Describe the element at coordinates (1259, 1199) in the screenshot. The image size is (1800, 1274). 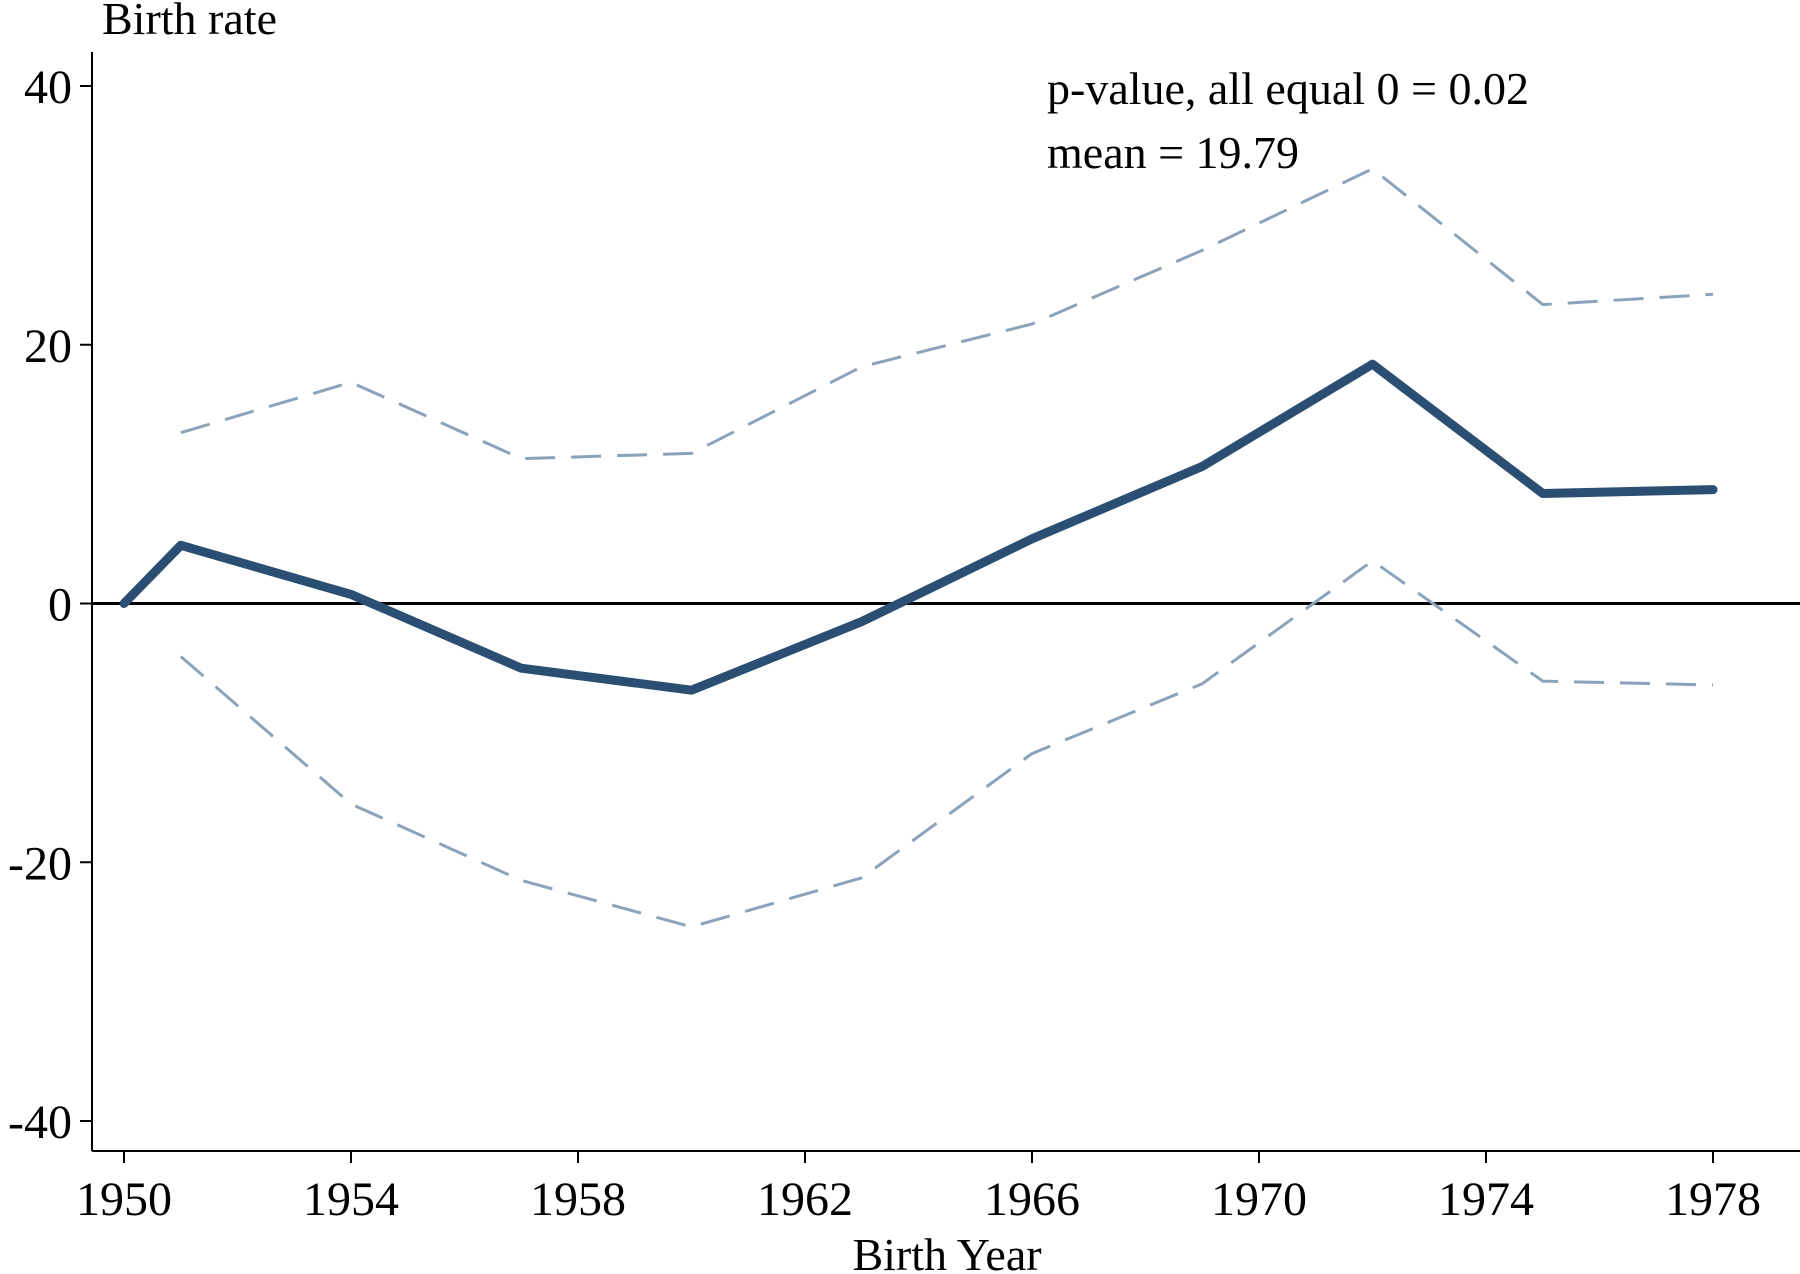
I see `x-tick-label: 1970` at that location.